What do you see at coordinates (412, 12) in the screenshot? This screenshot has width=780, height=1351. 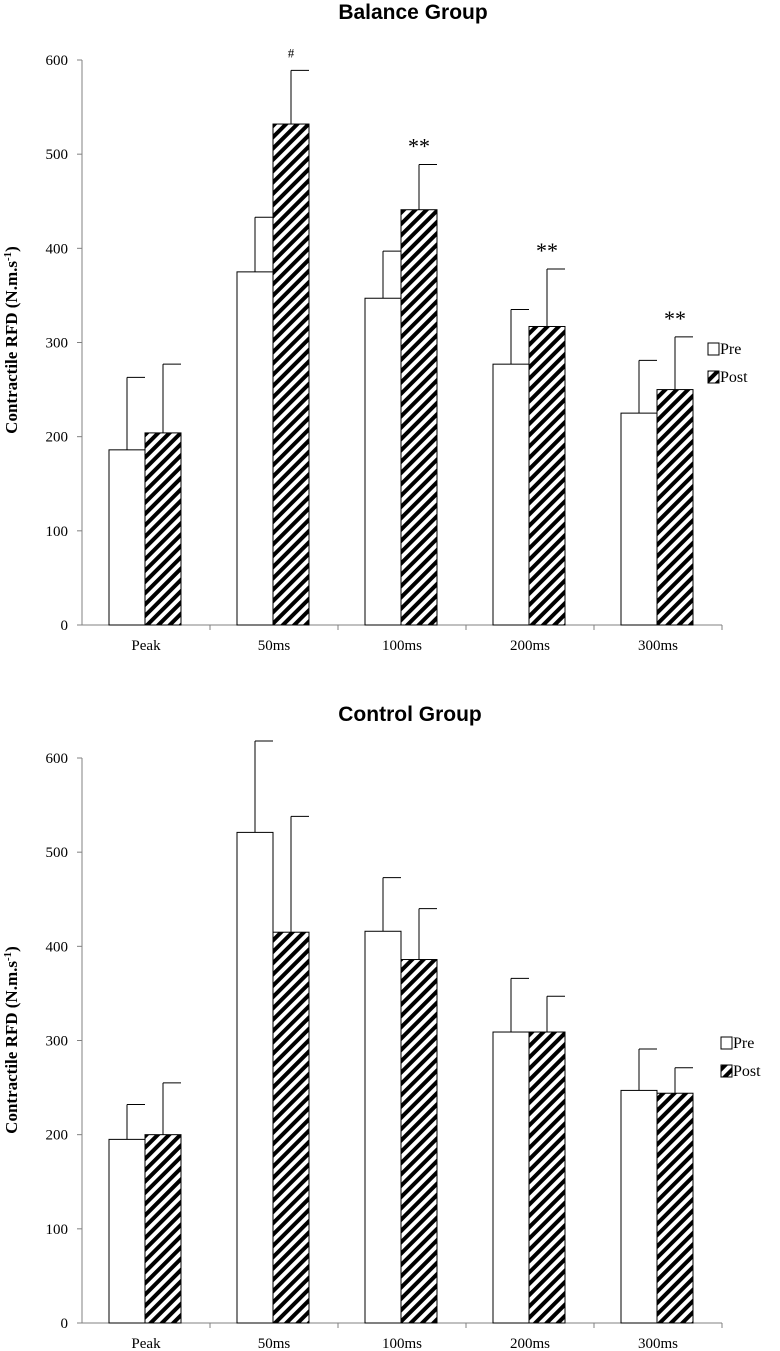 I see `chart-title: Balance Group` at bounding box center [412, 12].